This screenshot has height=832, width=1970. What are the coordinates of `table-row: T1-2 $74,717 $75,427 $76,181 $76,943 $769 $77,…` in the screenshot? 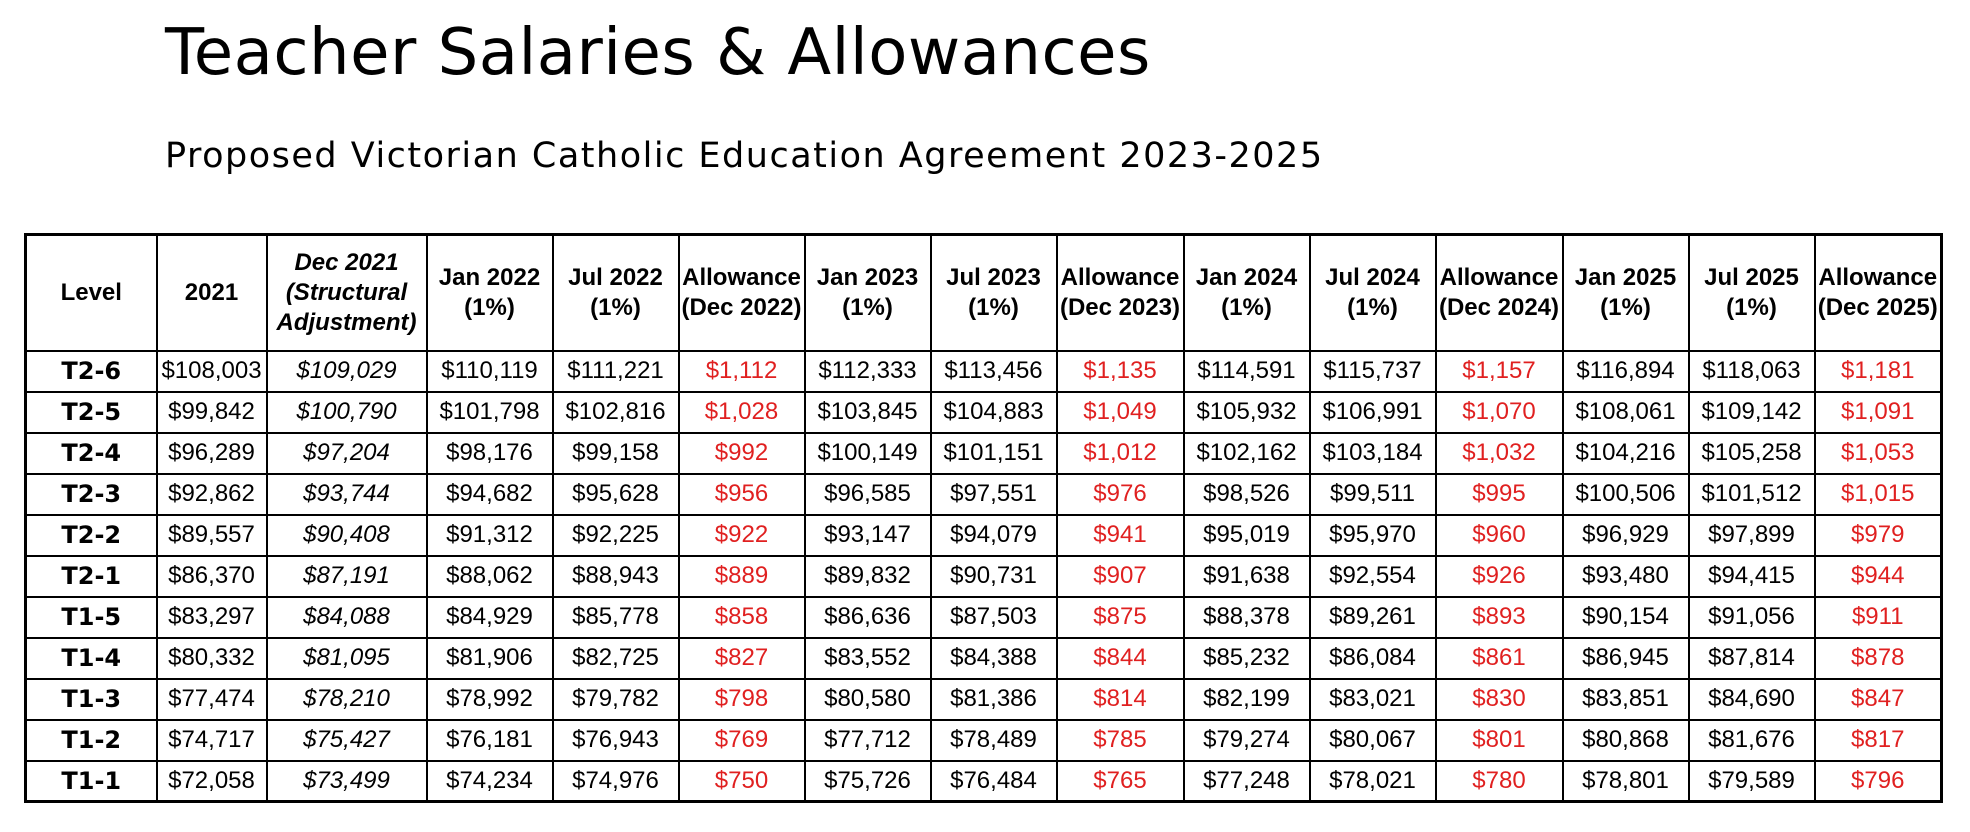 It's located at (983, 740).